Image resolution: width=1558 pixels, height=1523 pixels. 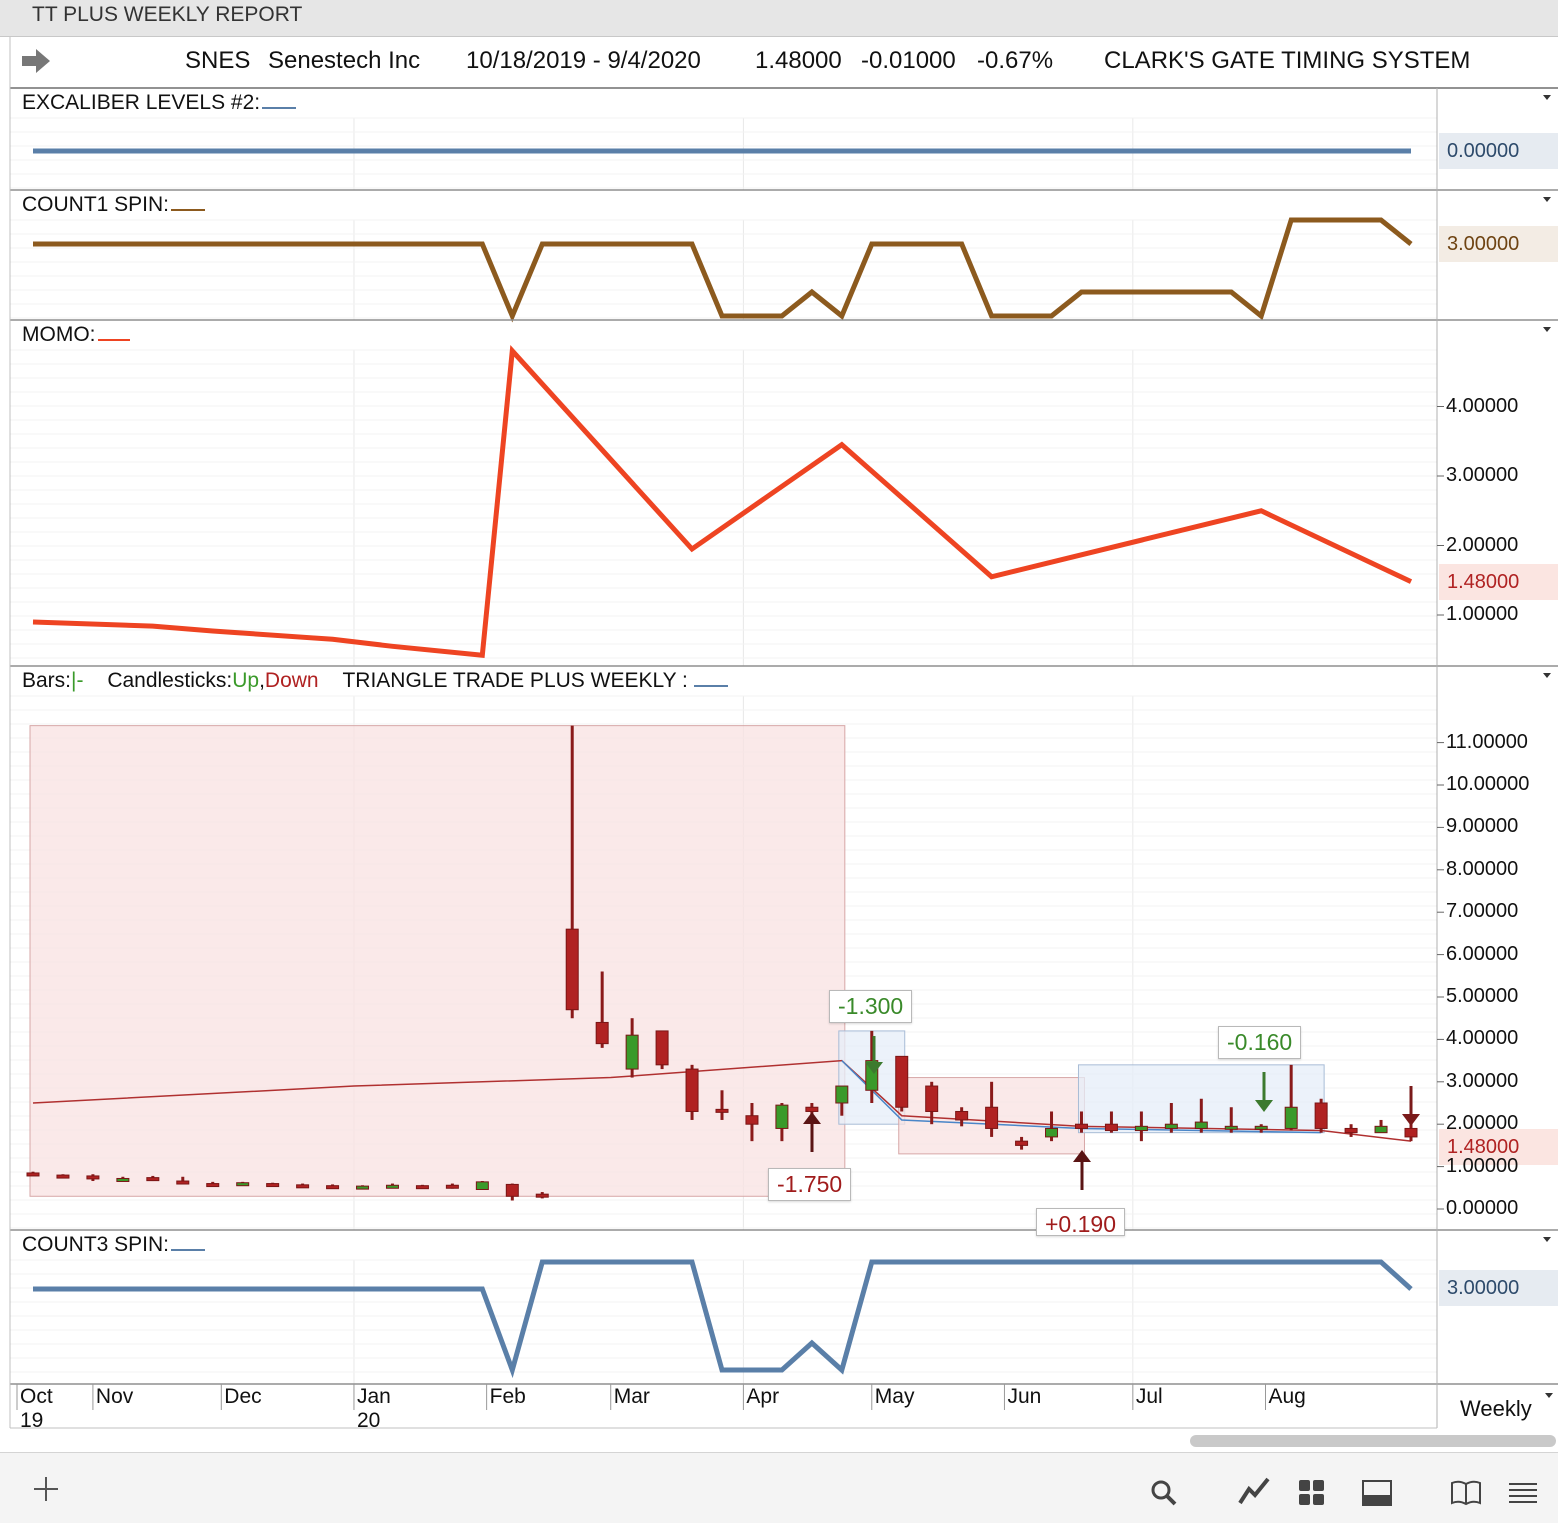 I want to click on year-label: 19, so click(x=32, y=1420).